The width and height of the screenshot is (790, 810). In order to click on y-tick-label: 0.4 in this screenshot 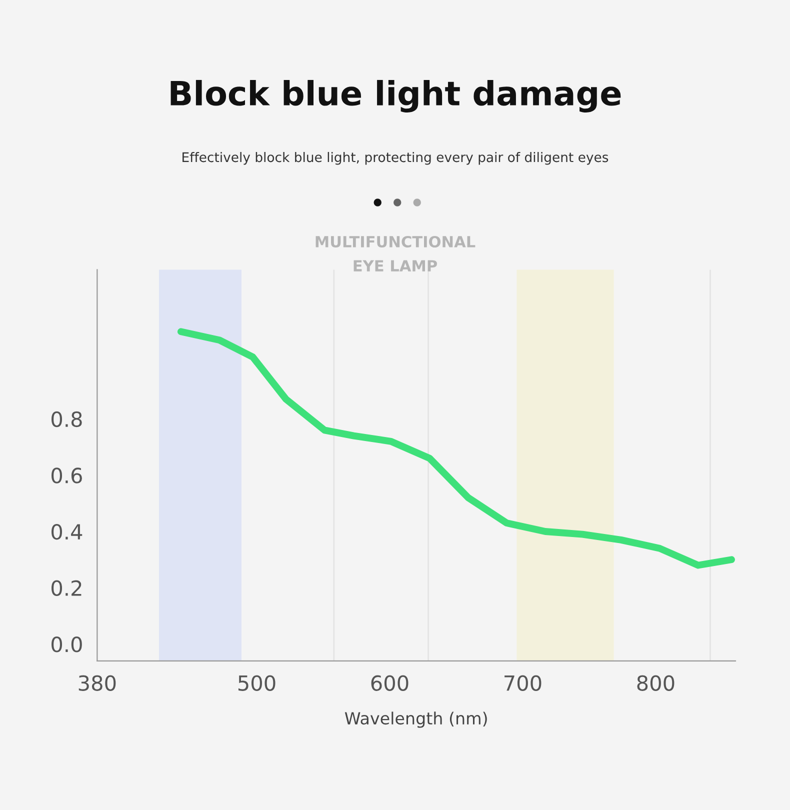, I will do `click(67, 532)`.